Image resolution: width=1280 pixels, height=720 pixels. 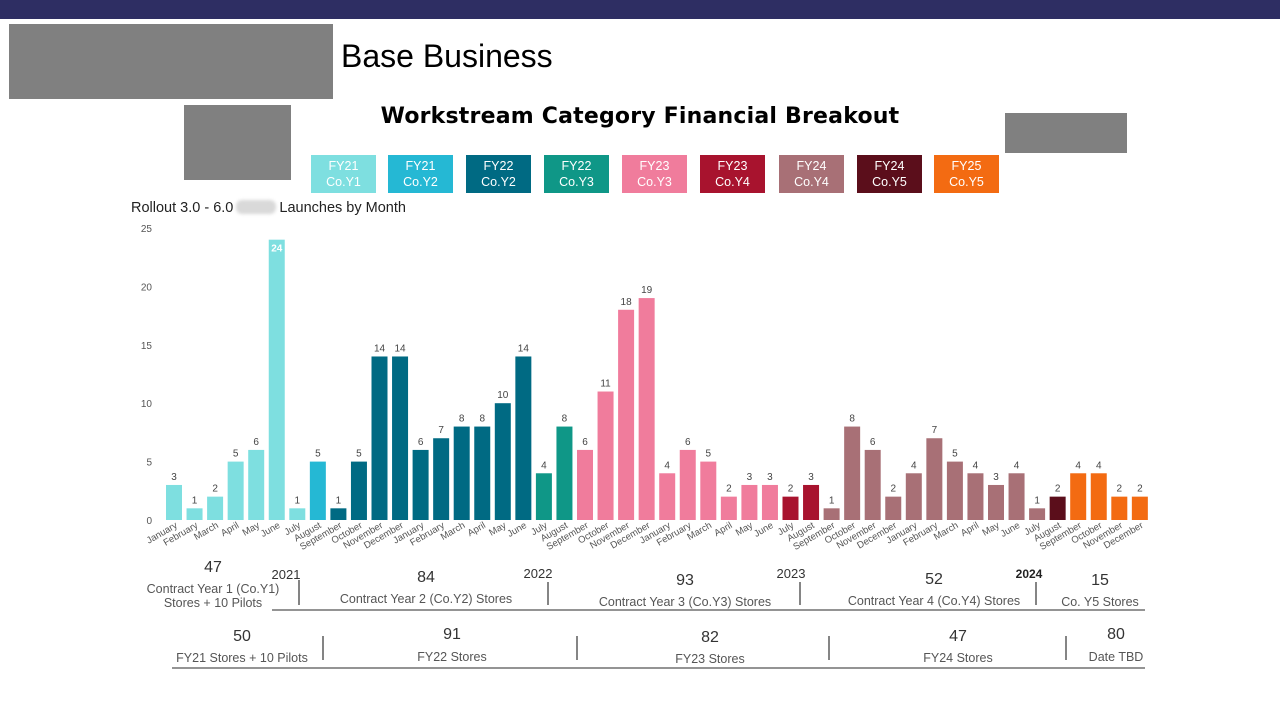 I want to click on redacted-box-right, so click(x=1066, y=133).